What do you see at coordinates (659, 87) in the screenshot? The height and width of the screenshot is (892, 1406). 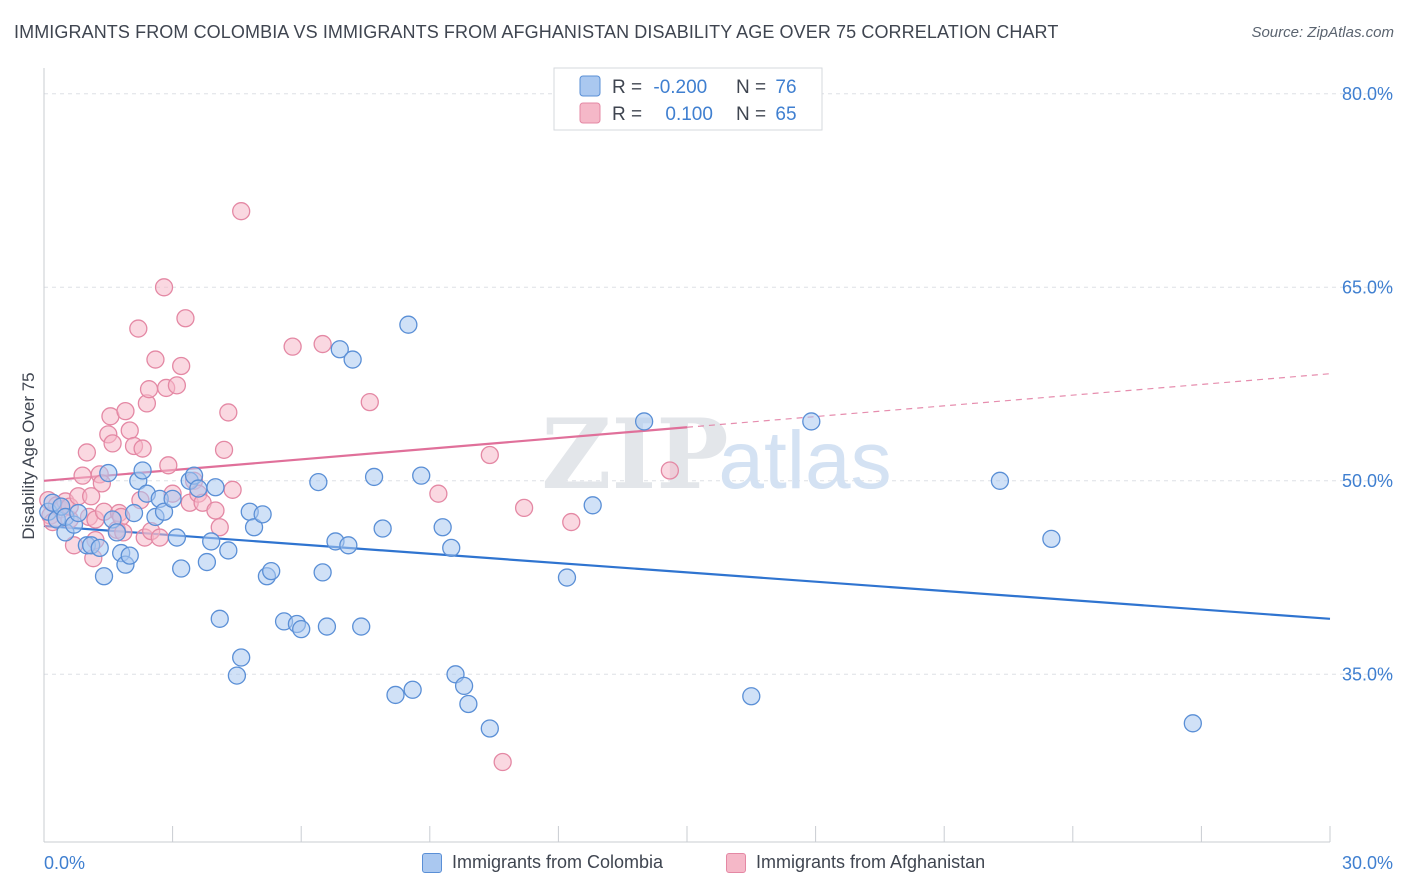 I see `svg-text: R = -0.200` at bounding box center [659, 87].